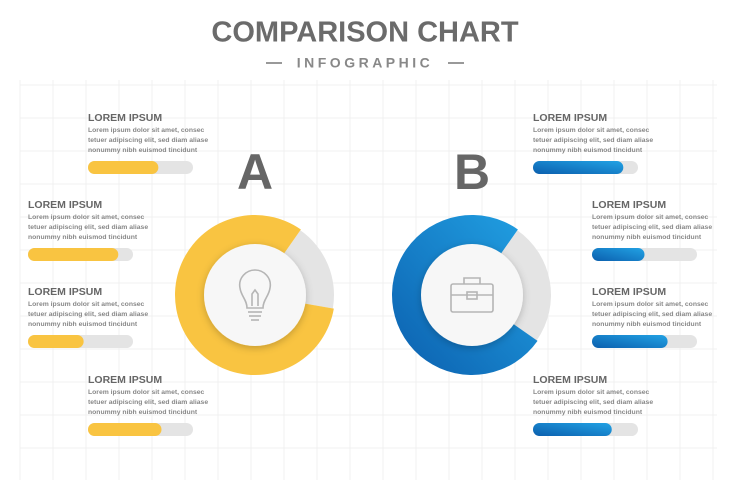 Image resolution: width=737 pixels, height=500 pixels. I want to click on panel-label: A, so click(255, 172).